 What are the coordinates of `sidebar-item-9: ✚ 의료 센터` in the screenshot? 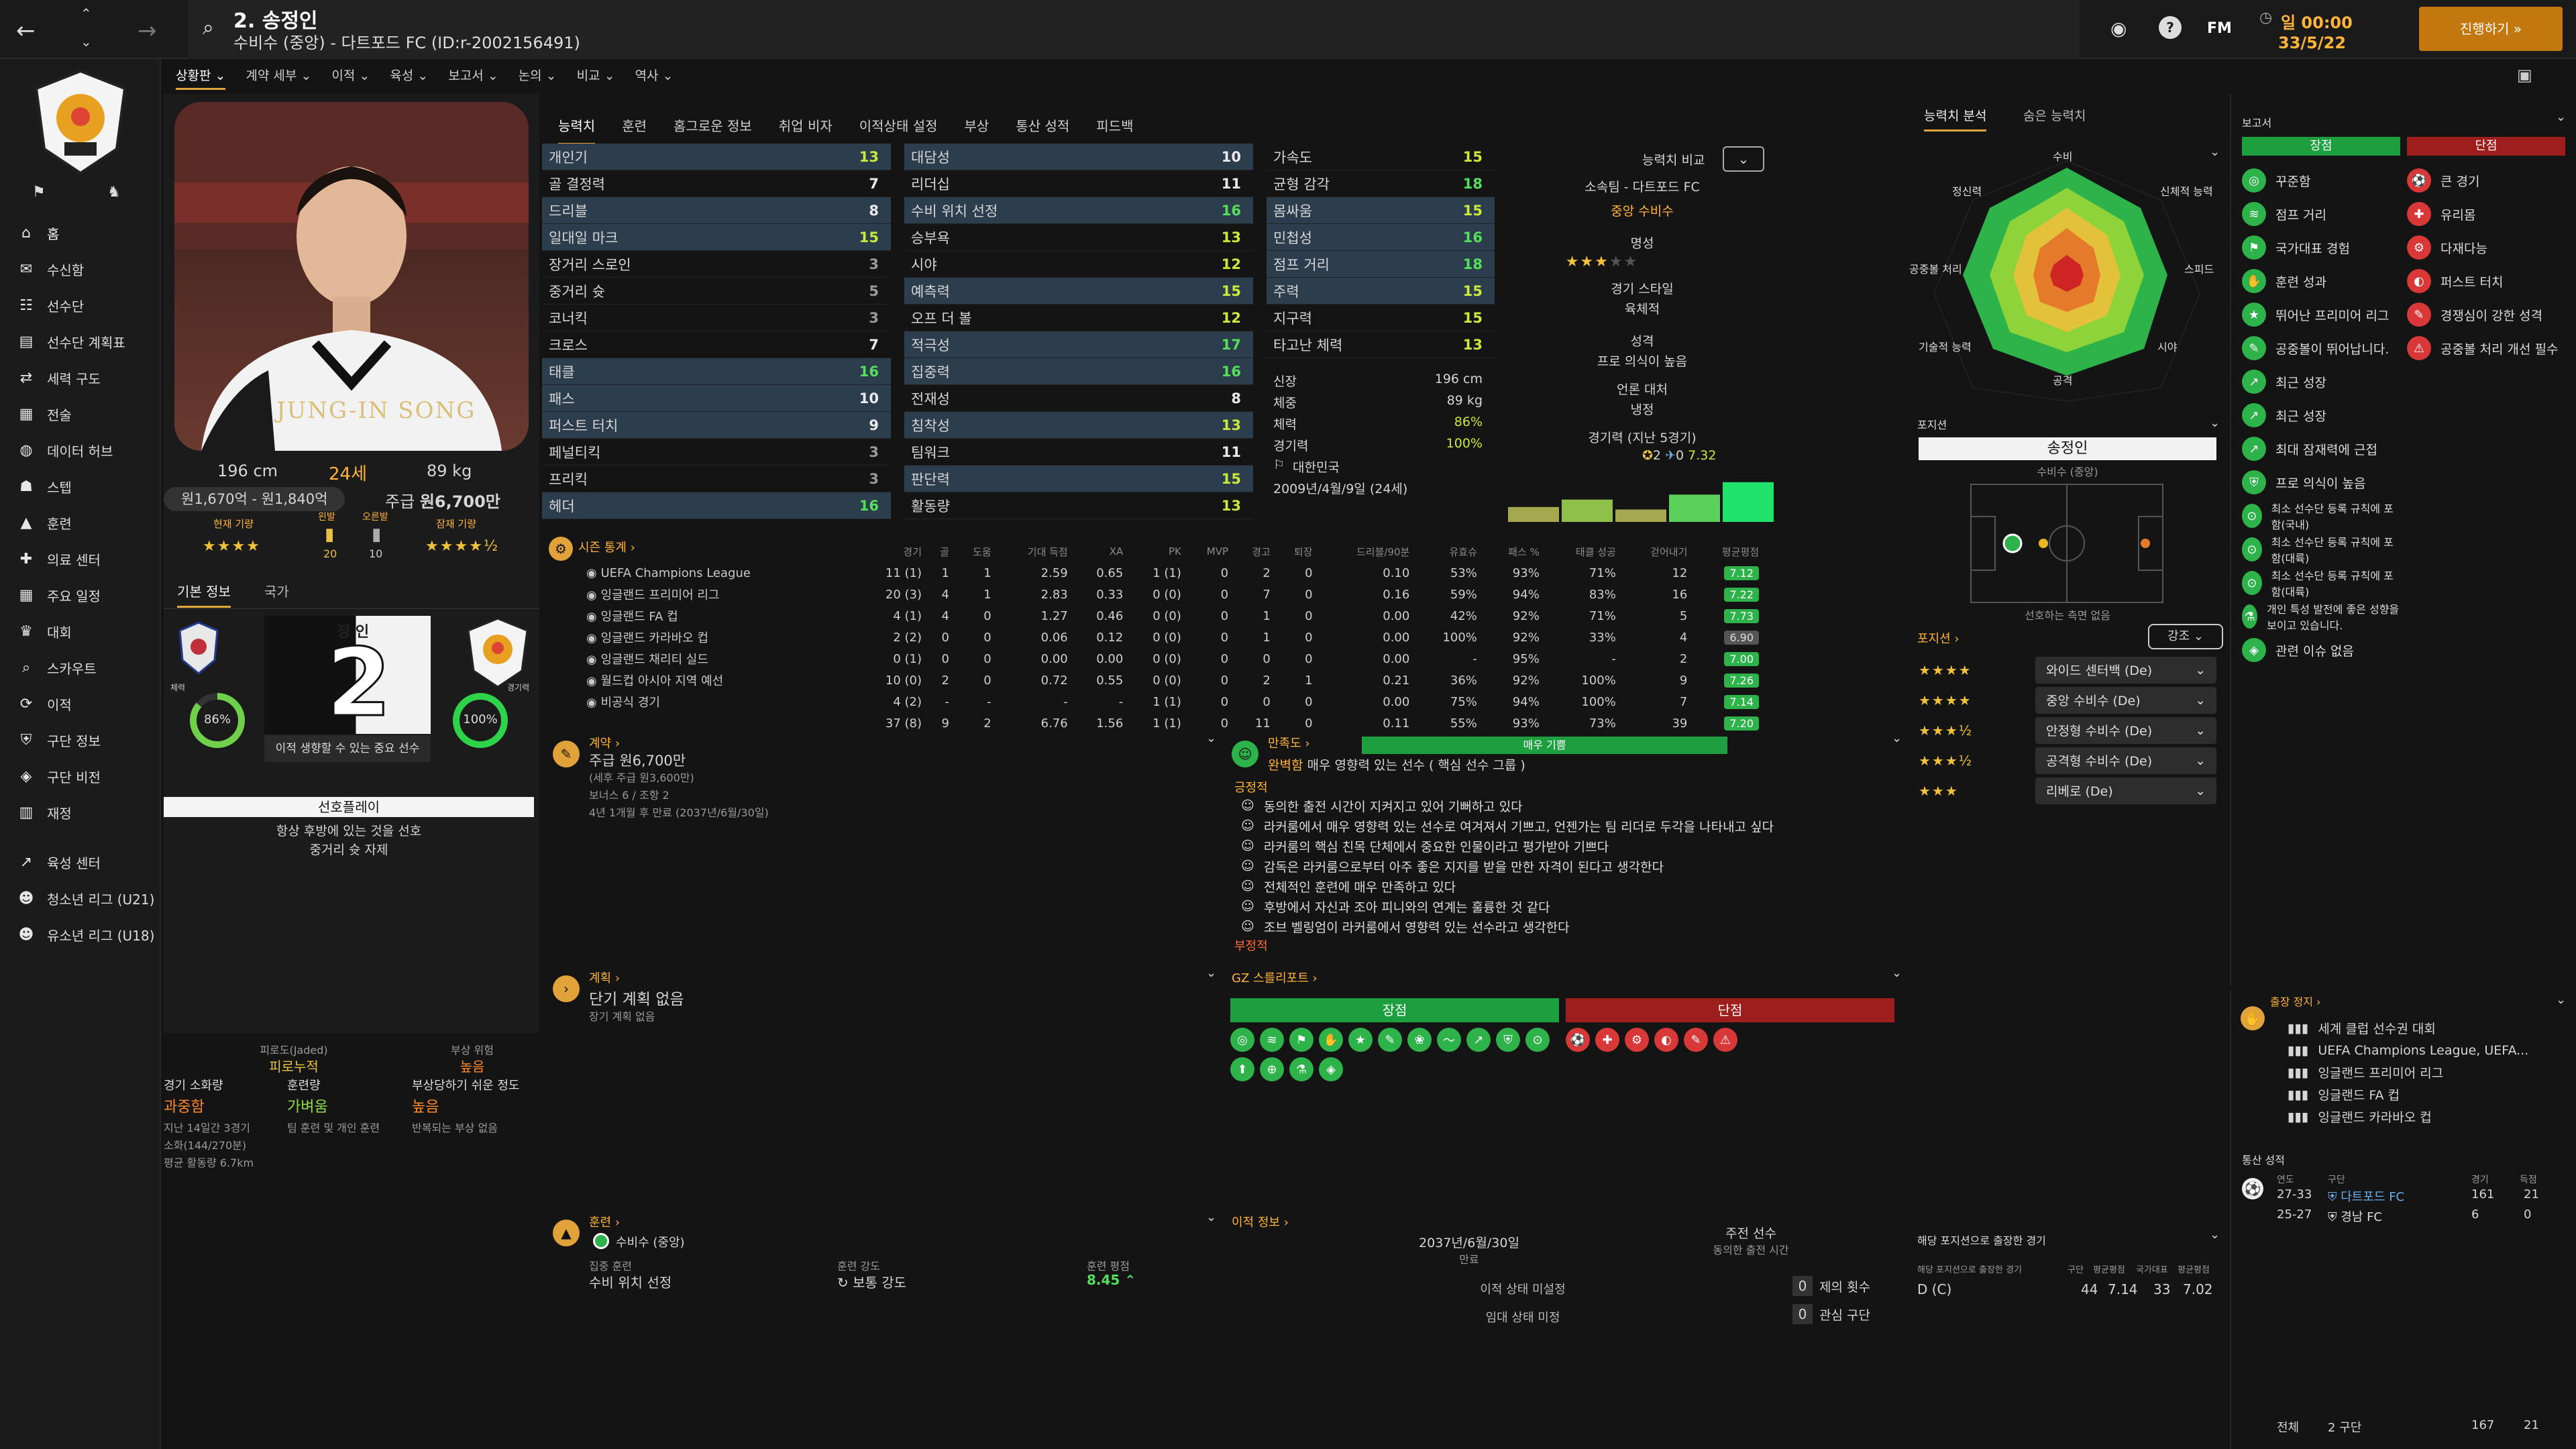 It's located at (80, 559).